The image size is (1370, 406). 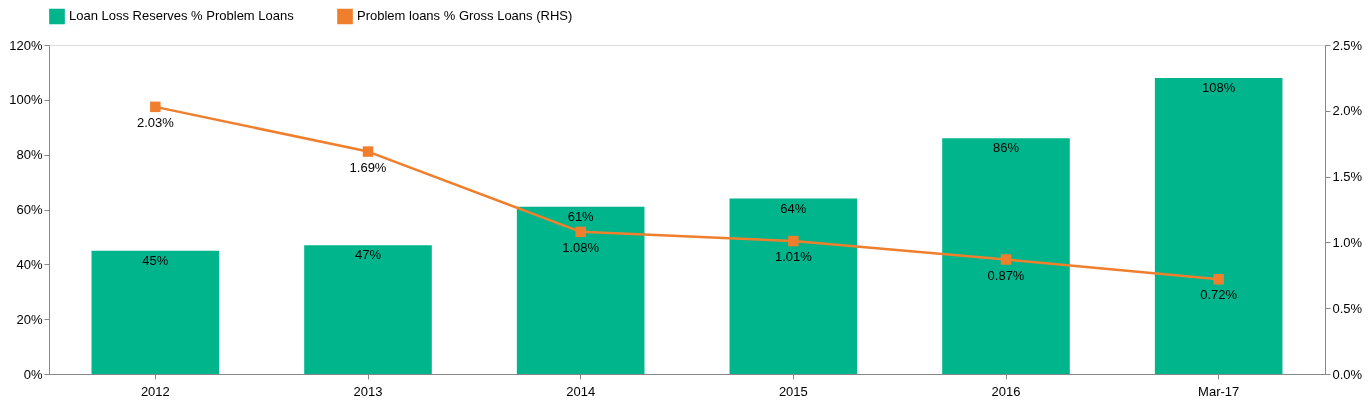 What do you see at coordinates (793, 208) in the screenshot?
I see `data-label: 64%` at bounding box center [793, 208].